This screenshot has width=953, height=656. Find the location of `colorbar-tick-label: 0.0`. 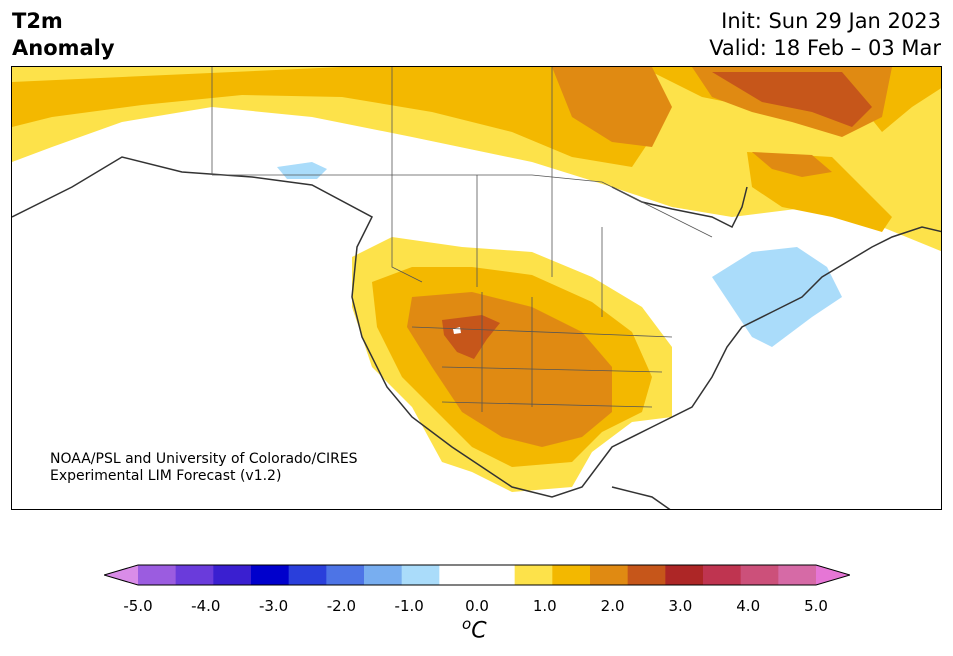

colorbar-tick-label: 0.0 is located at coordinates (477, 606).